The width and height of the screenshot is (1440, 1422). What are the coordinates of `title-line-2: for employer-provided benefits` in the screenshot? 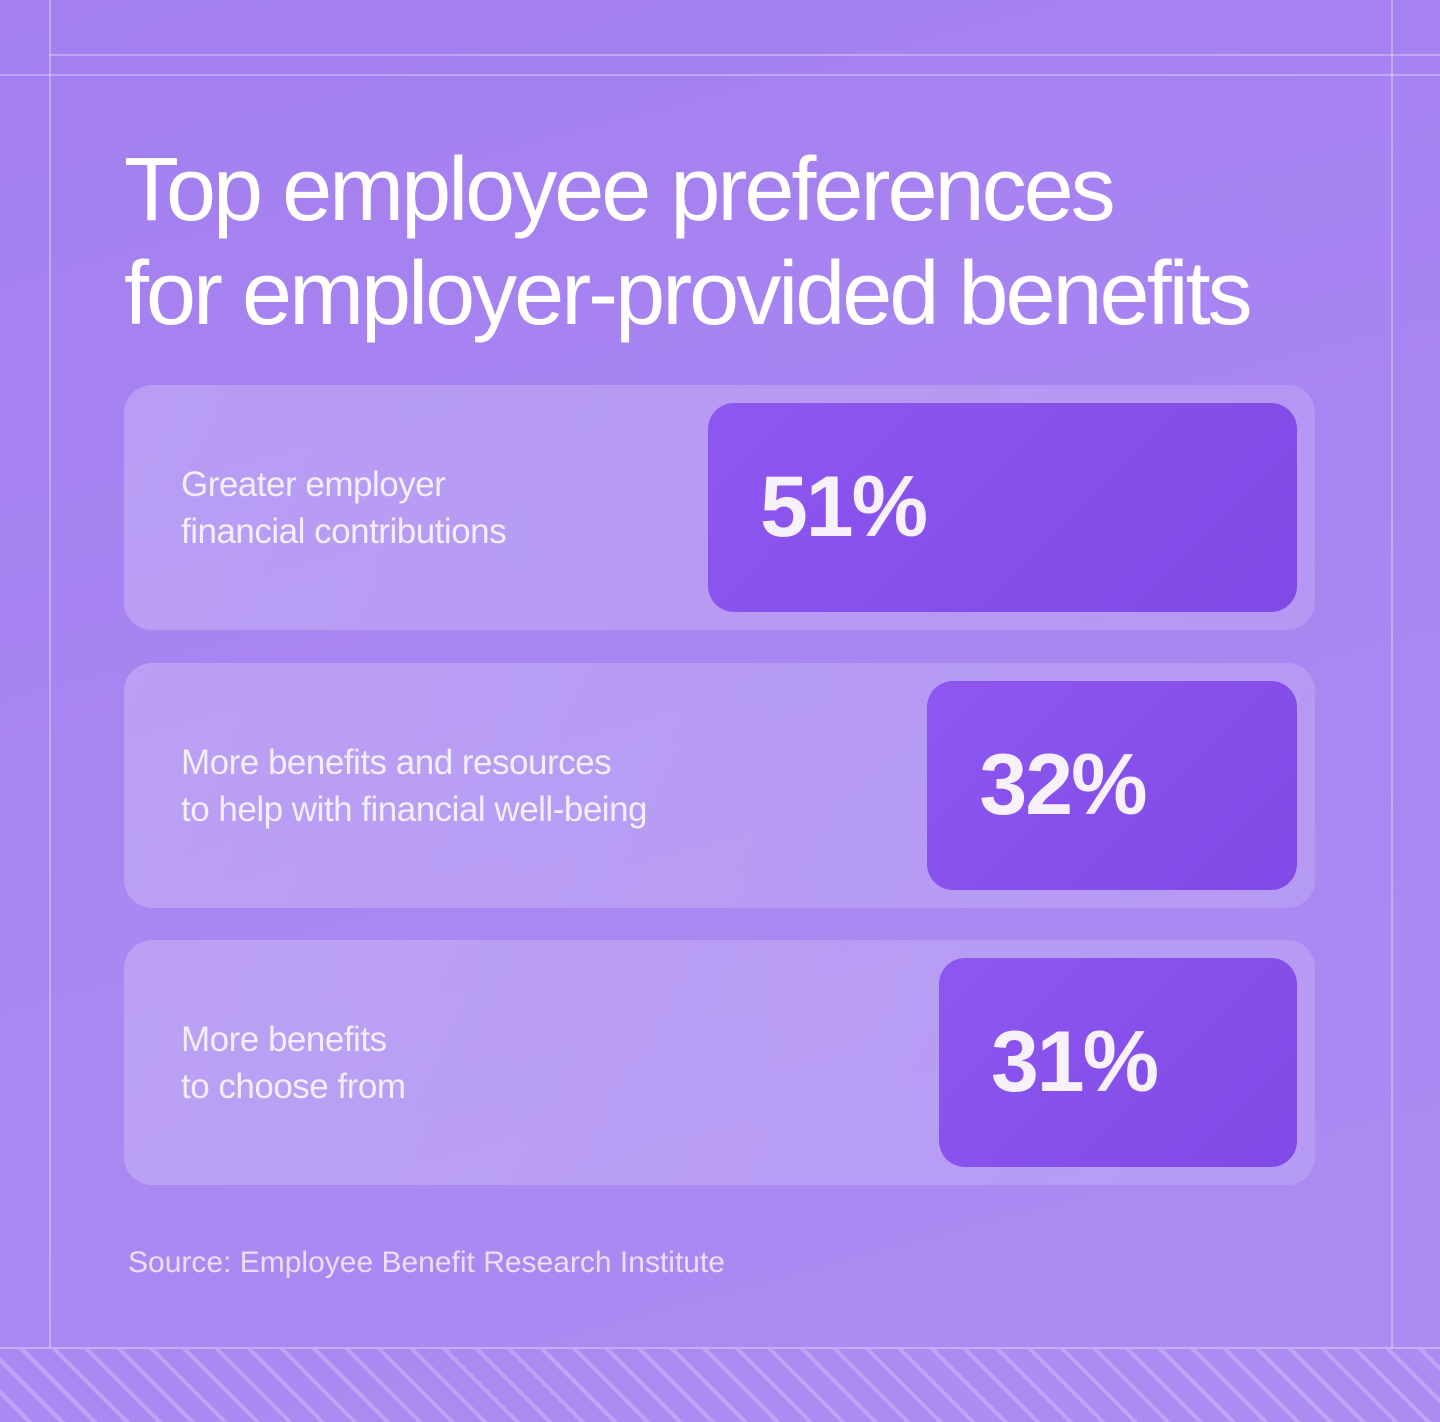 It's located at (688, 294).